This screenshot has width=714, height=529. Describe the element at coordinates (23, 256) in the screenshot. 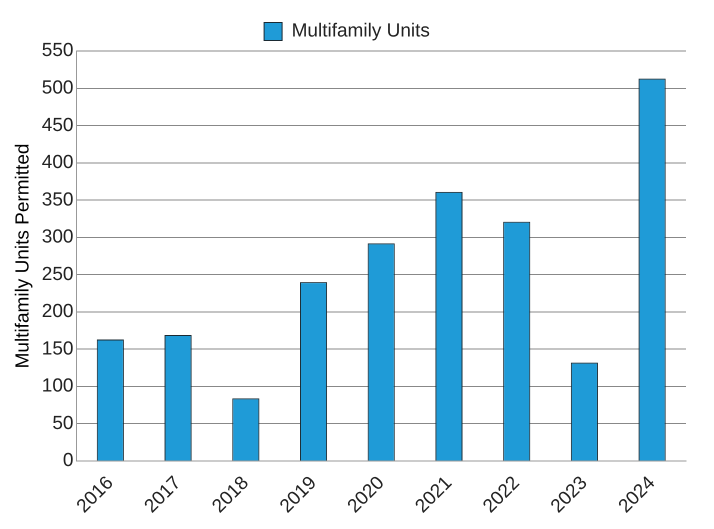

I see `y-axis-title: Multifamily Units Permitted` at that location.